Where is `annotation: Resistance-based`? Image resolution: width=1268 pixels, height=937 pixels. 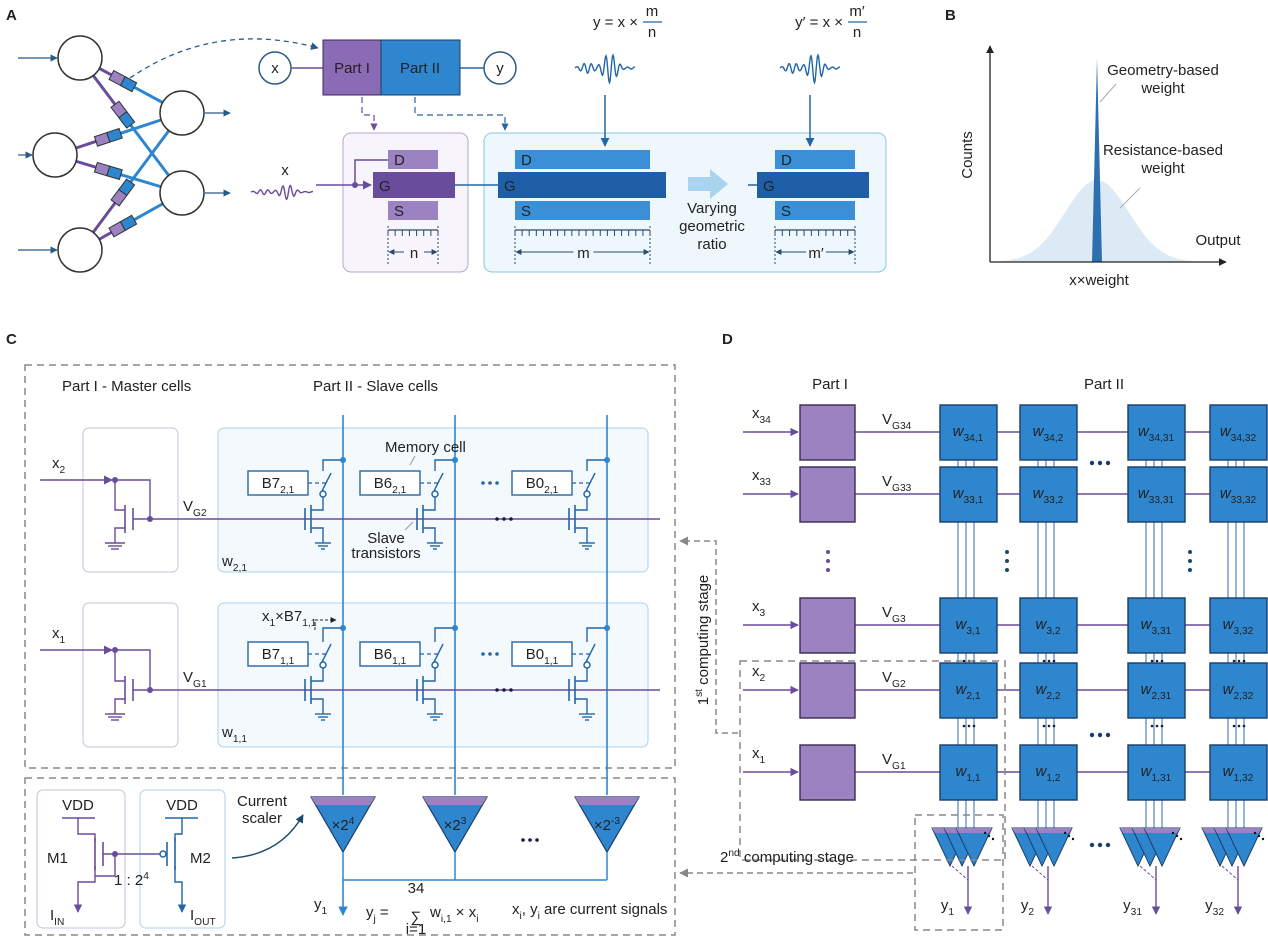
annotation: Resistance-based is located at coordinates (1163, 150).